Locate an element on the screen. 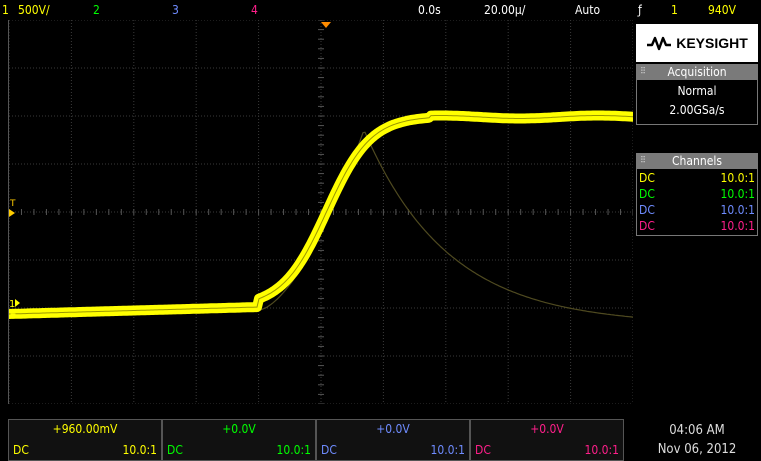 Image resolution: width=761 pixels, height=461 pixels. keysight-wave-icon is located at coordinates (659, 43).